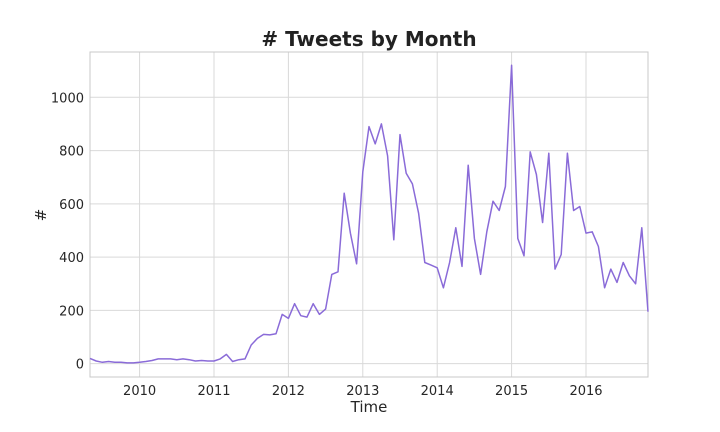 This screenshot has width=720, height=432. What do you see at coordinates (71, 311) in the screenshot?
I see `y-tick-label: 200` at bounding box center [71, 311].